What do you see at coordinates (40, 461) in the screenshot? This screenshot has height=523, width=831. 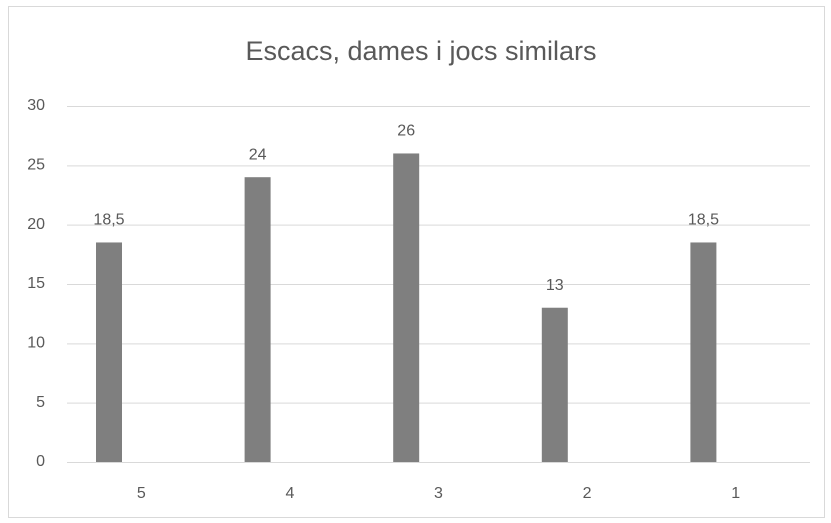 I see `y-tick-label: 0` at bounding box center [40, 461].